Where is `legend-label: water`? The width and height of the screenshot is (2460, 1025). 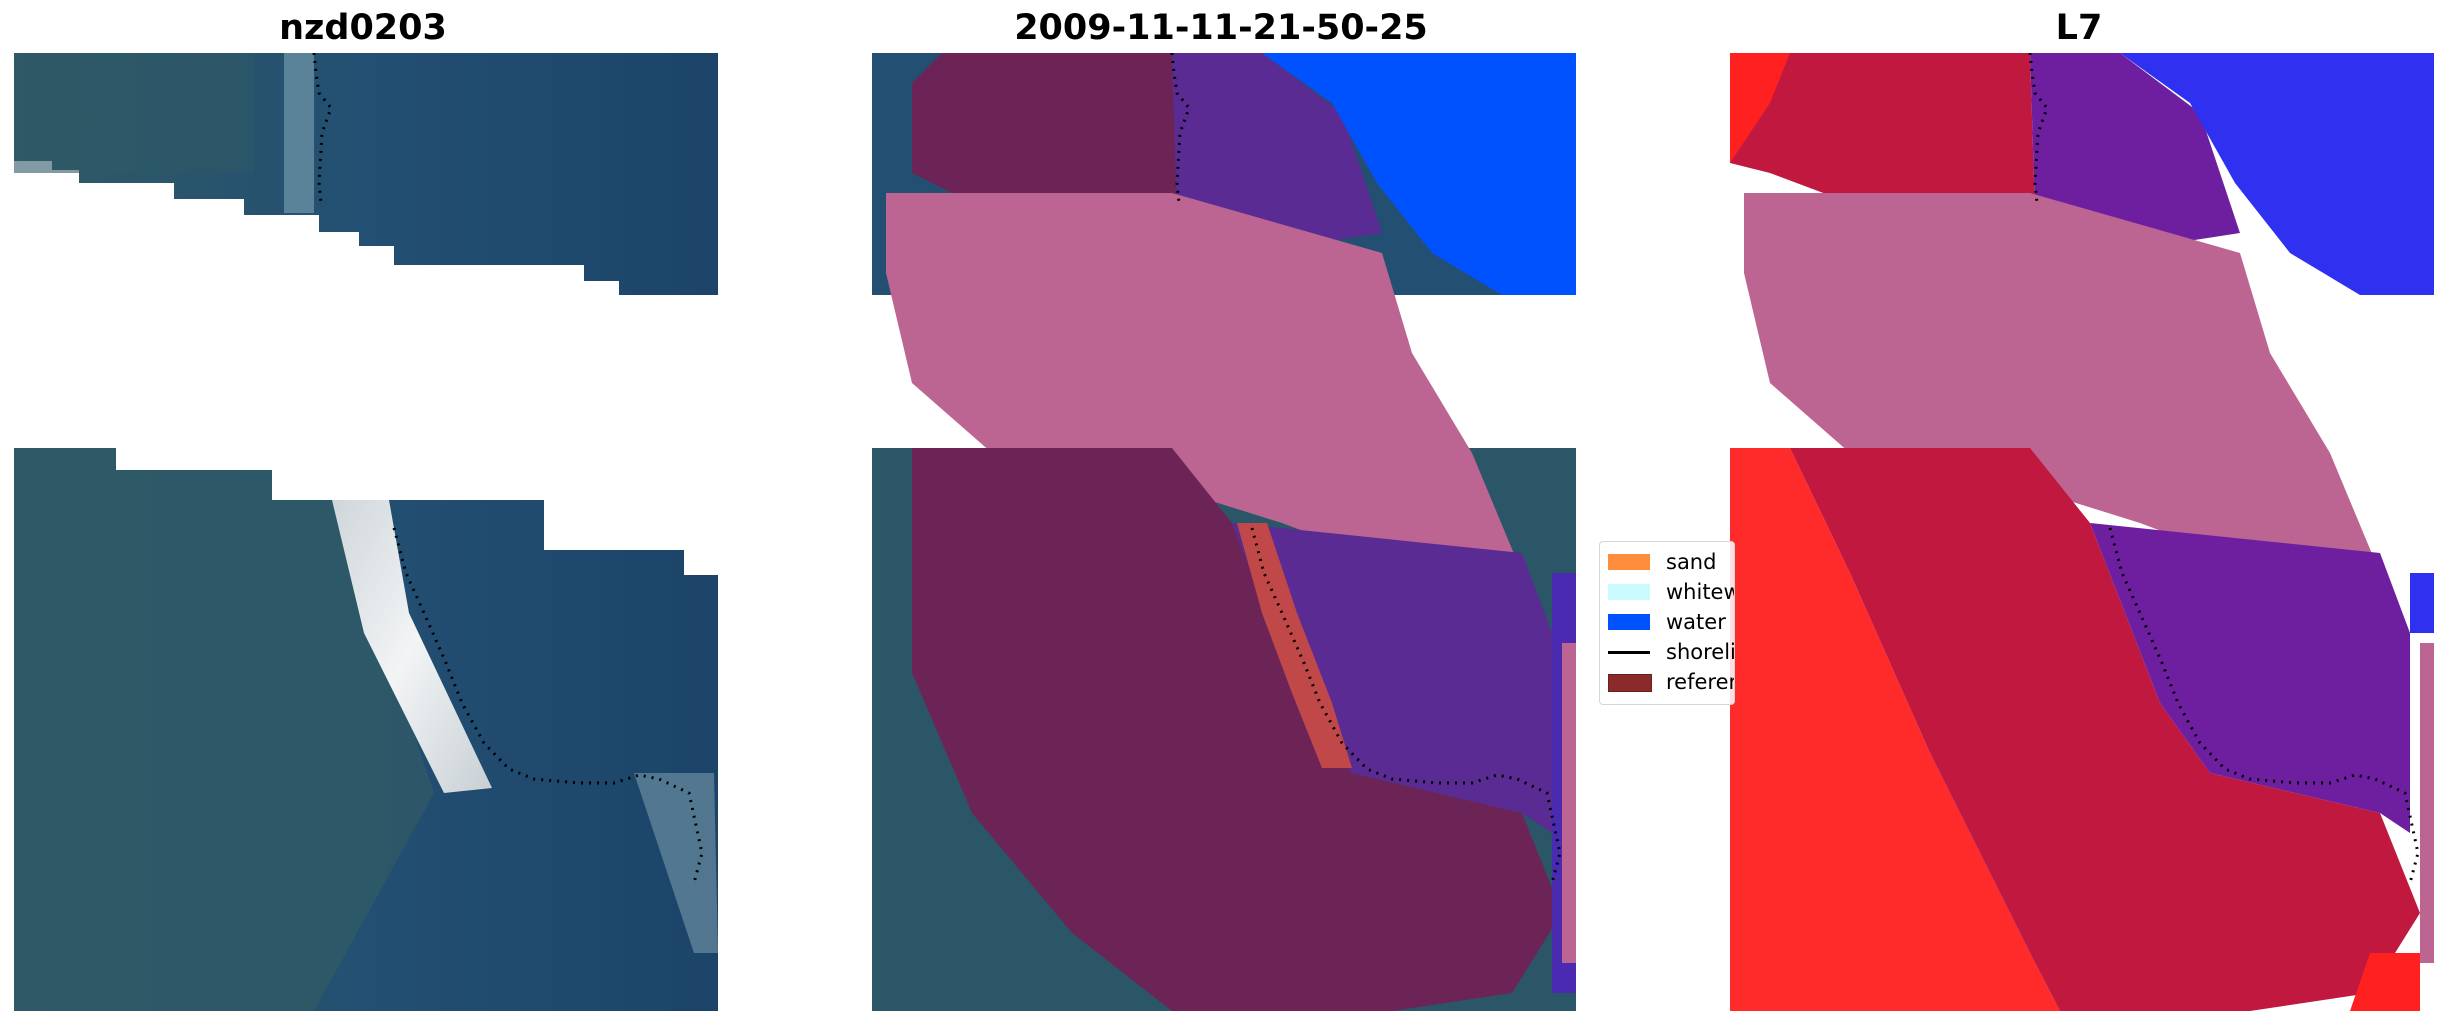
legend-label: water is located at coordinates (1696, 622).